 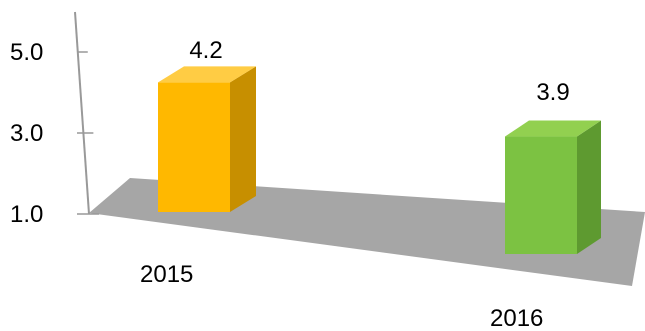 What do you see at coordinates (82, 113) in the screenshot?
I see `y-axis-line` at bounding box center [82, 113].